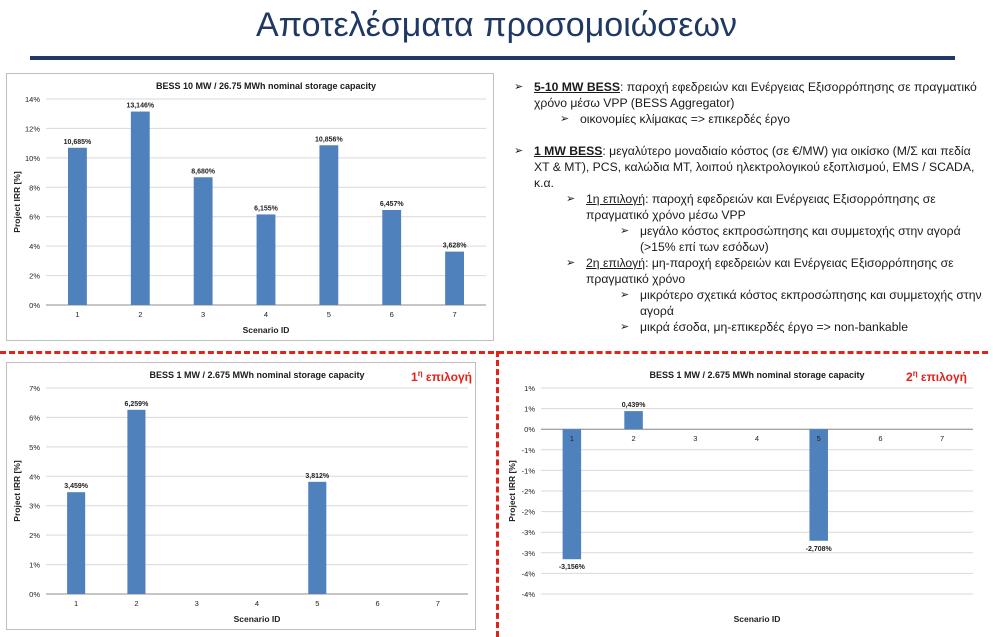  What do you see at coordinates (568, 151) in the screenshot?
I see `note-bess-1mw-head: 1 MW BESS` at bounding box center [568, 151].